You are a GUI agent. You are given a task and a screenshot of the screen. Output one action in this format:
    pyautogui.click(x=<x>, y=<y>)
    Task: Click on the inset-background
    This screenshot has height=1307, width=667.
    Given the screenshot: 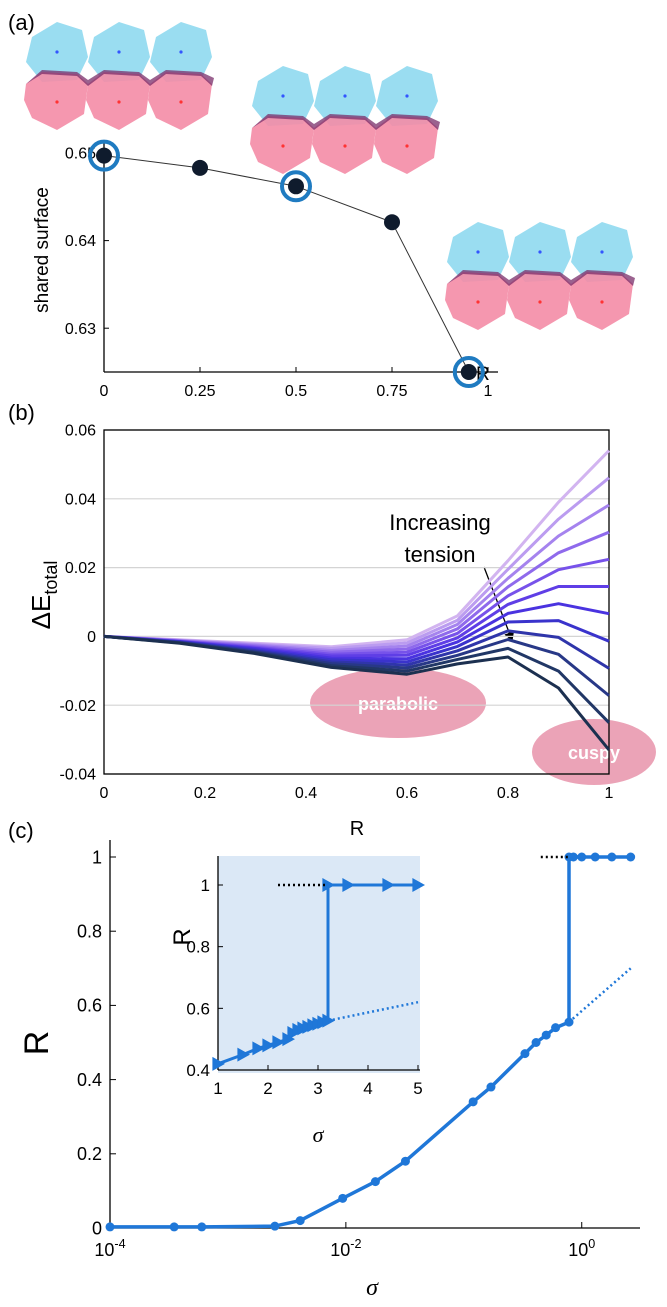 What is the action you would take?
    pyautogui.click(x=319, y=964)
    